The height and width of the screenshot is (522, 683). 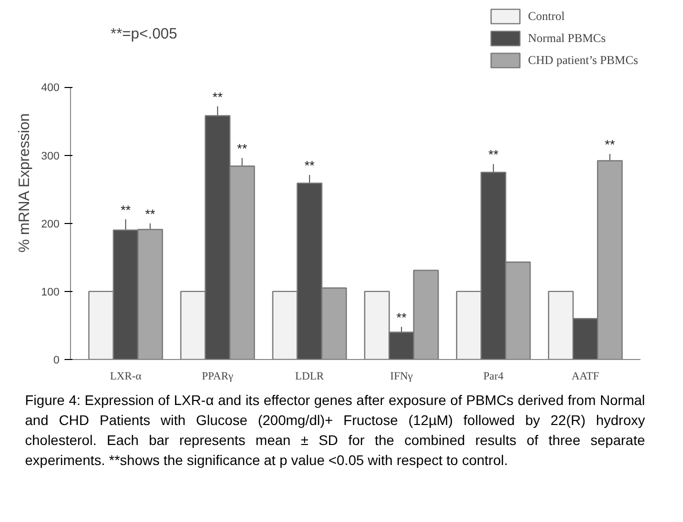 What do you see at coordinates (126, 376) in the screenshot?
I see `x-tick-label: LXR-α` at bounding box center [126, 376].